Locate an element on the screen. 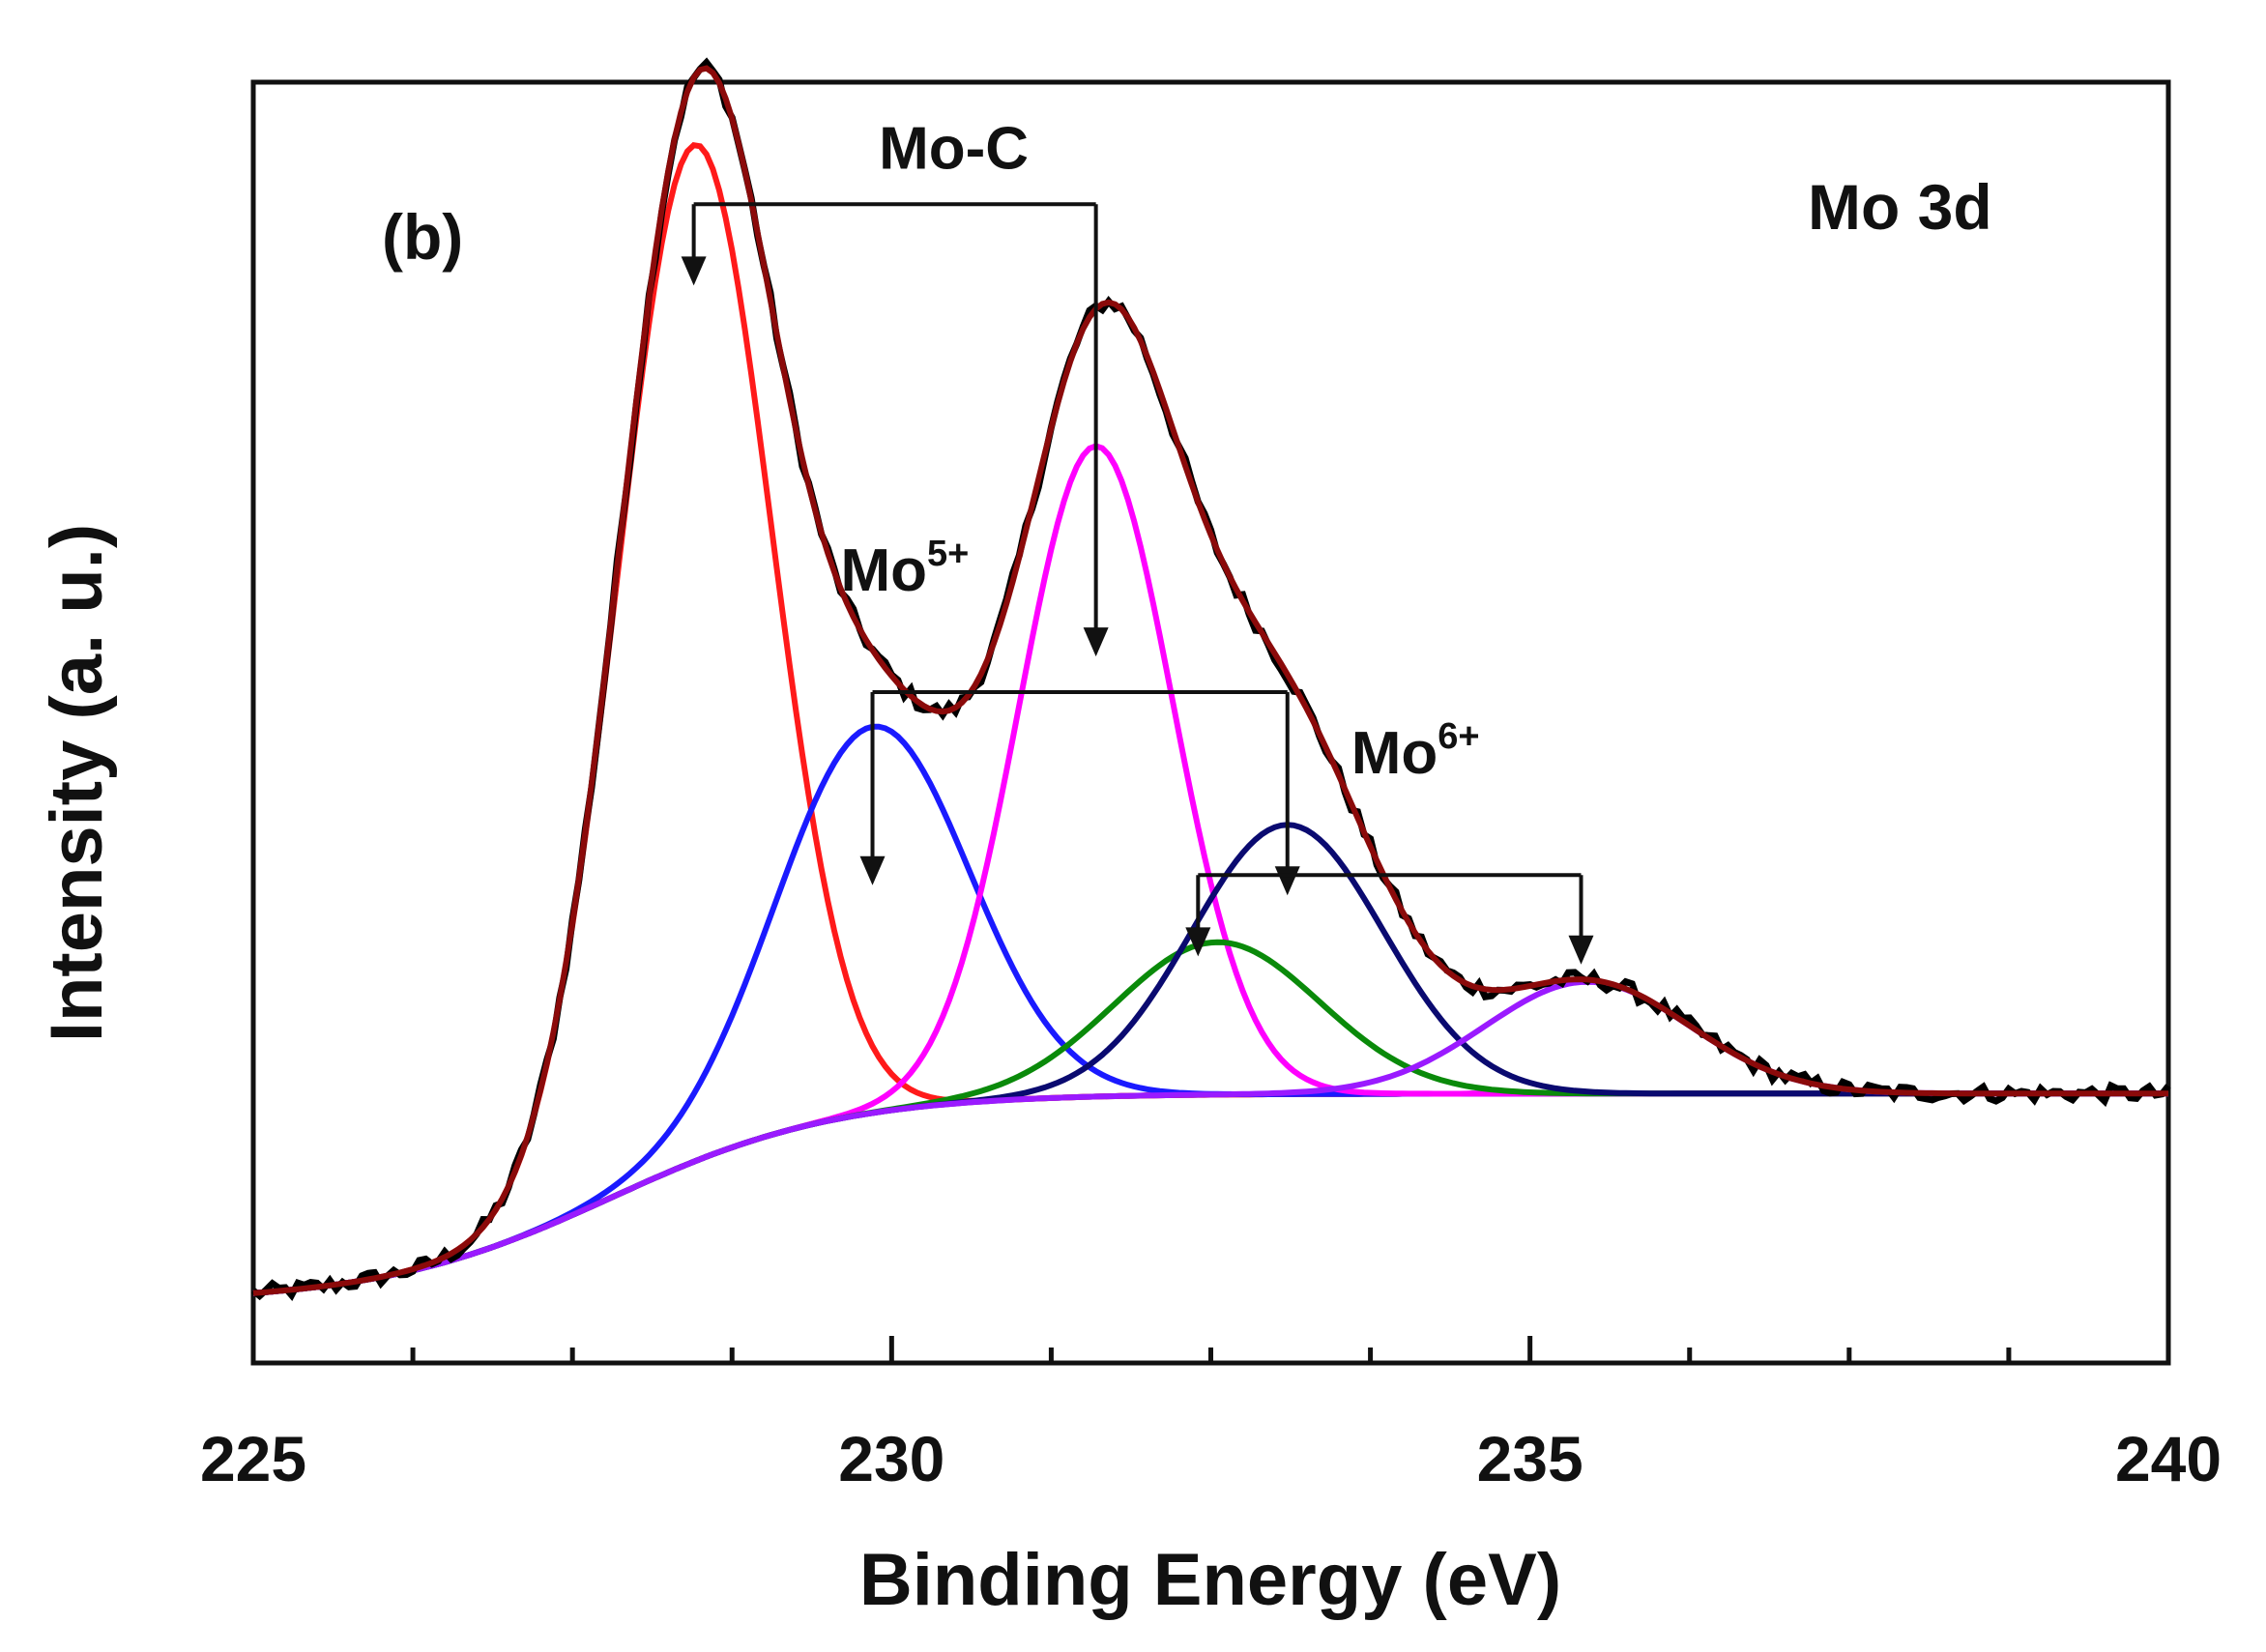 This screenshot has height=1652, width=2266. x-tick-label: 240 is located at coordinates (2168, 1458).